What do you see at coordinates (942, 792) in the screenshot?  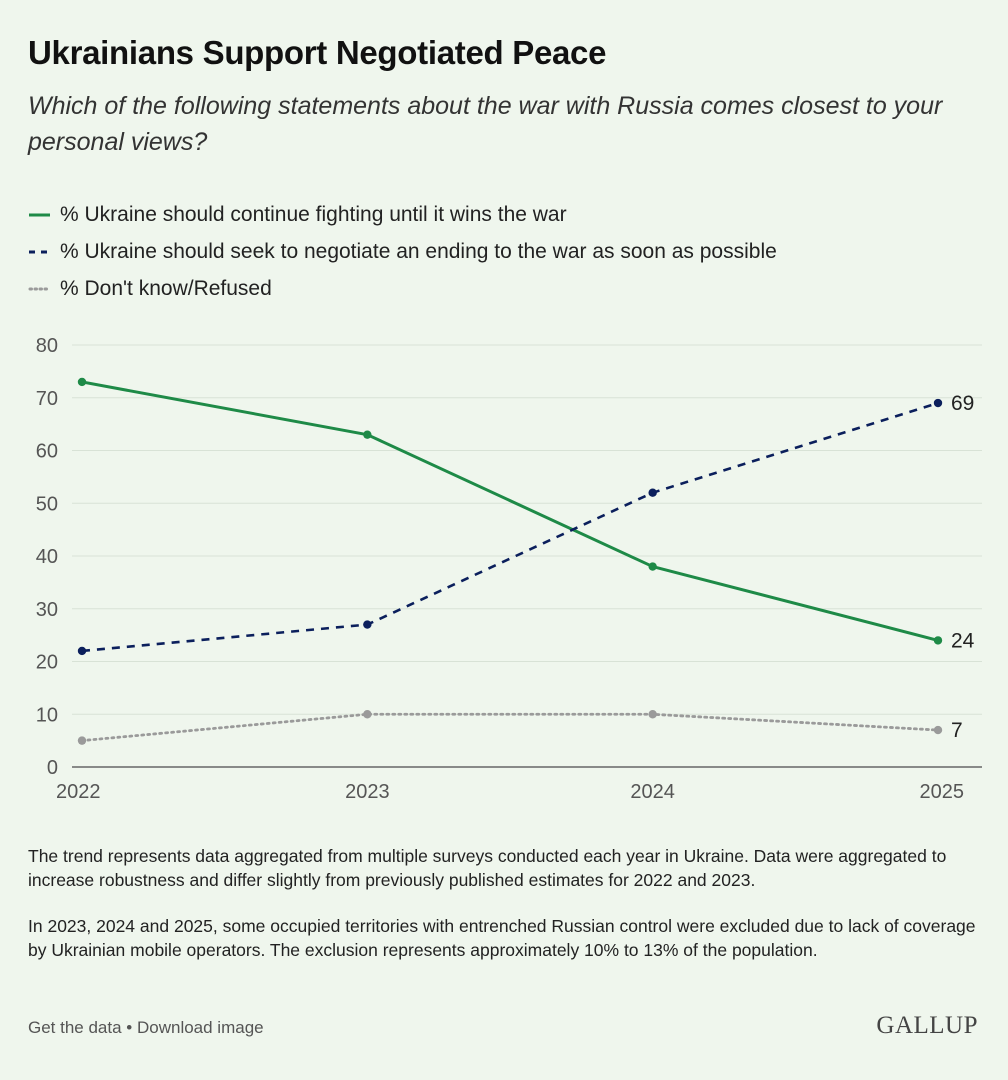 I see `x-tick-label-2025: 2025` at bounding box center [942, 792].